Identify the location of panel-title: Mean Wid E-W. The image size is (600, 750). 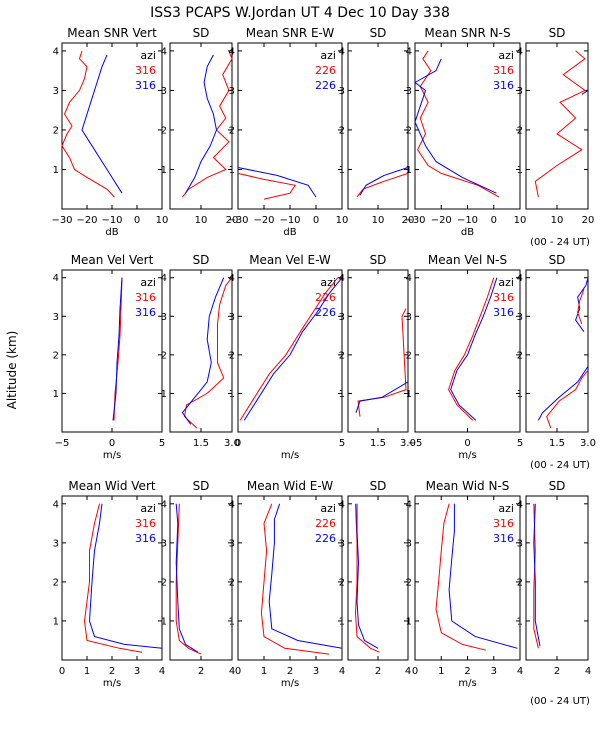
(290, 486).